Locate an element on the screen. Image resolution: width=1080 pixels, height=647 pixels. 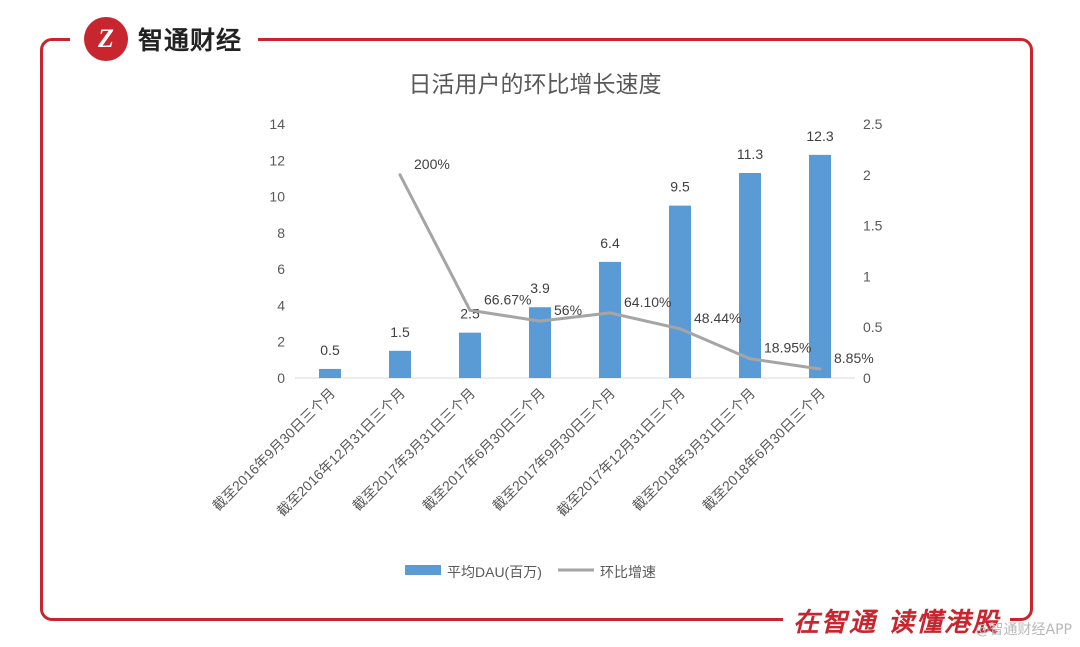
x-category-label: 截至2017年12月31日三个月 is located at coordinates (621, 452).